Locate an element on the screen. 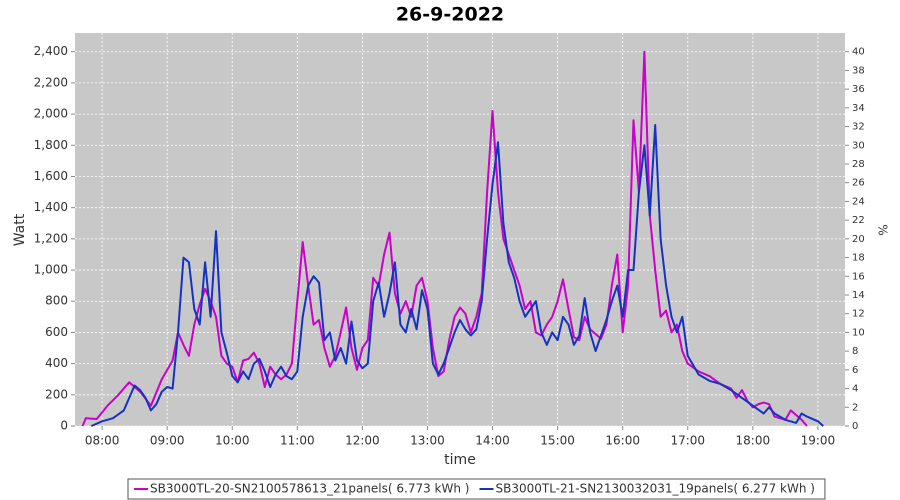 The height and width of the screenshot is (500, 900). x-tick-label: 18:00 is located at coordinates (753, 441).